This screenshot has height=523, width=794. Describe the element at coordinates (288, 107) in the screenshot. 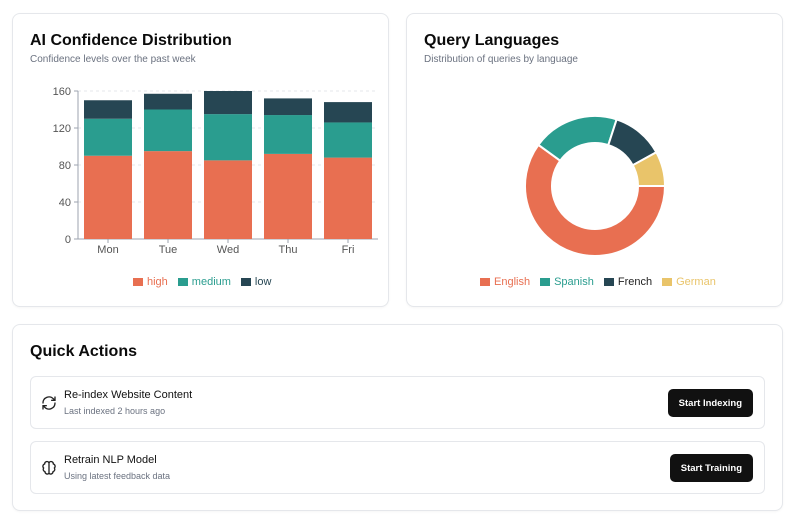

I see `bar-low-thu` at that location.